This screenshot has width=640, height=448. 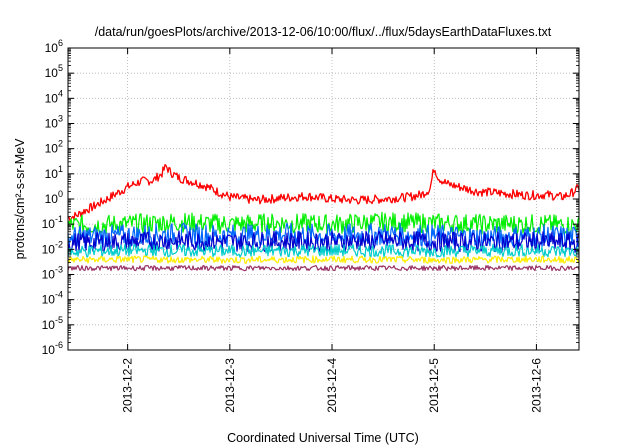 I want to click on y-tick-label: 10⁴, so click(x=54, y=96).